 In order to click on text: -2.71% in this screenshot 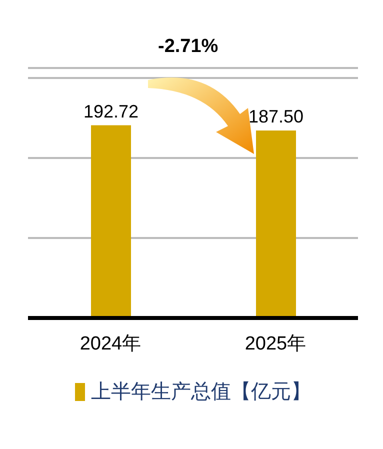, I will do `click(188, 47)`.